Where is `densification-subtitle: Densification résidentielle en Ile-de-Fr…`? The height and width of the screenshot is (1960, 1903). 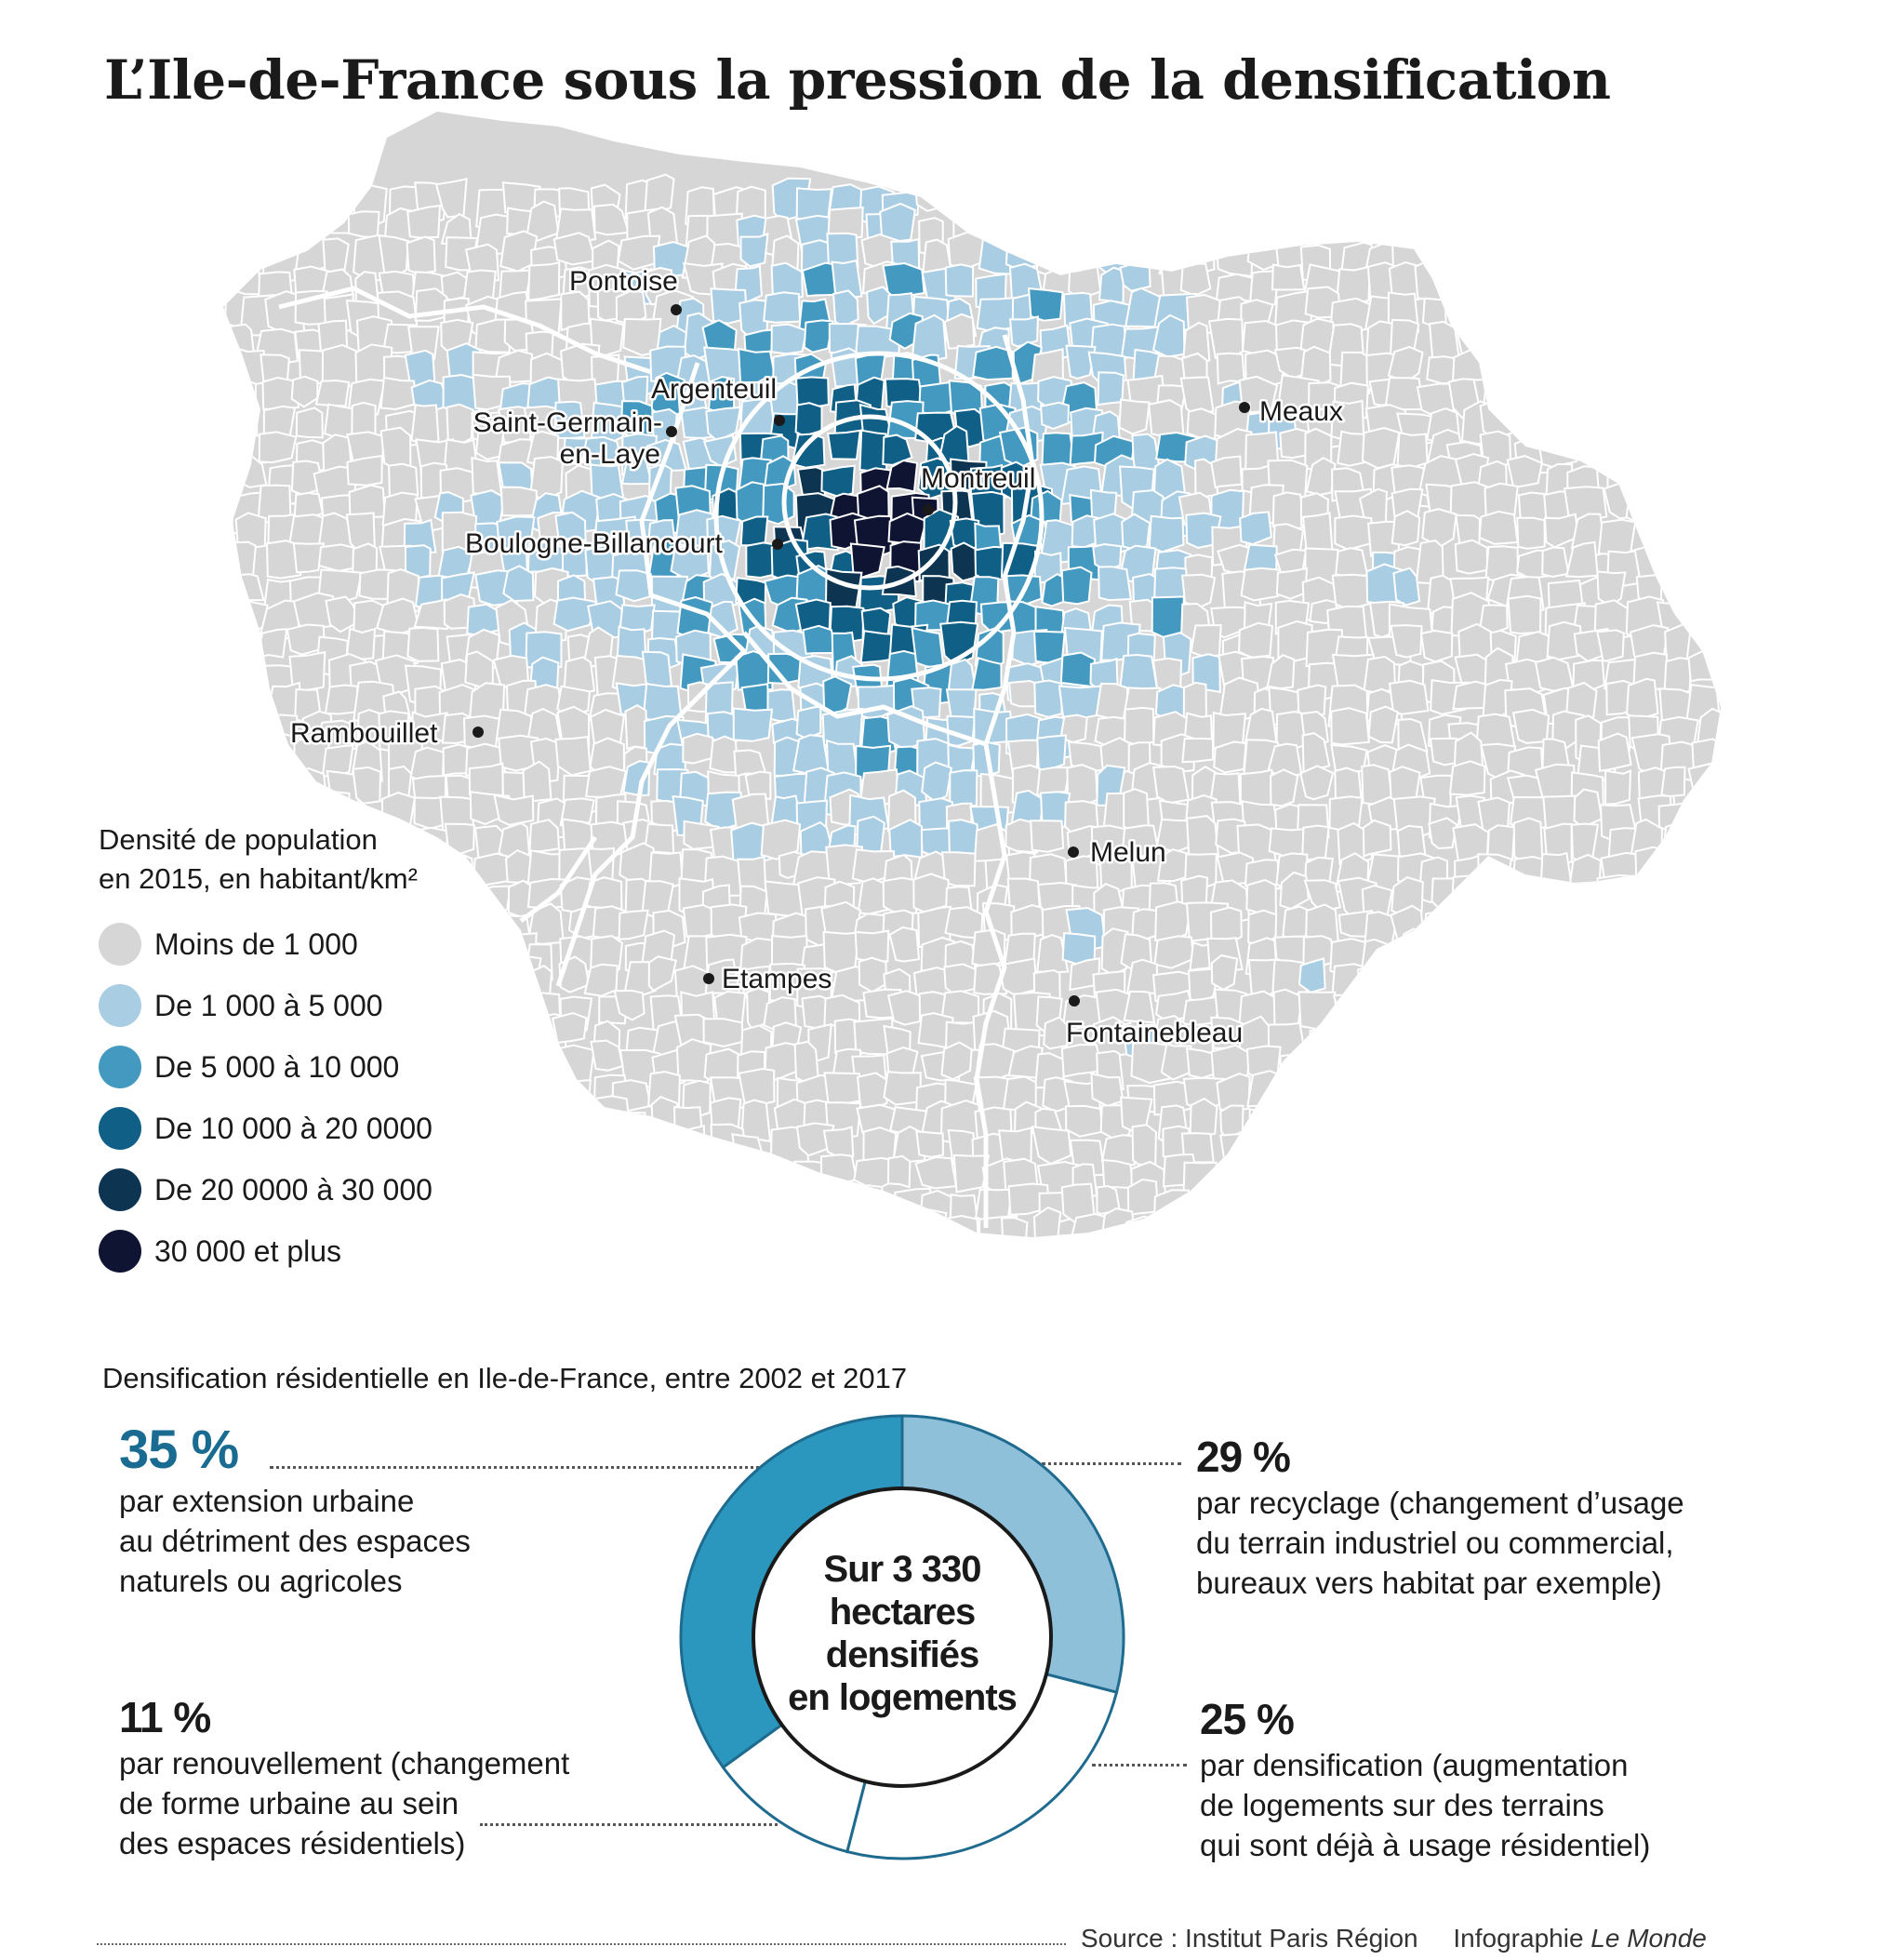
densification-subtitle: Densification résidentielle en Ile-de-Fr… is located at coordinates (505, 1378).